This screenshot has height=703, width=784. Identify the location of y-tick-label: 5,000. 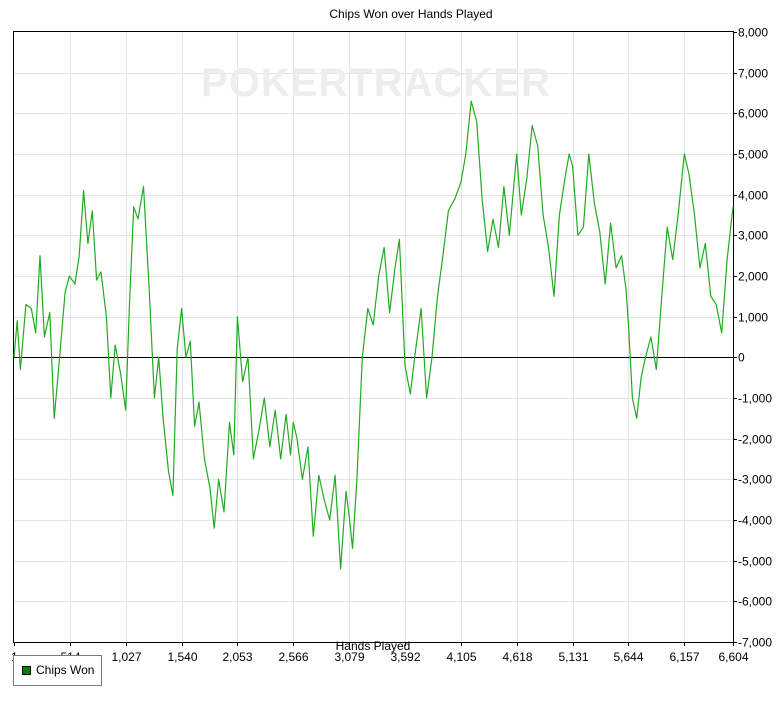
(753, 155).